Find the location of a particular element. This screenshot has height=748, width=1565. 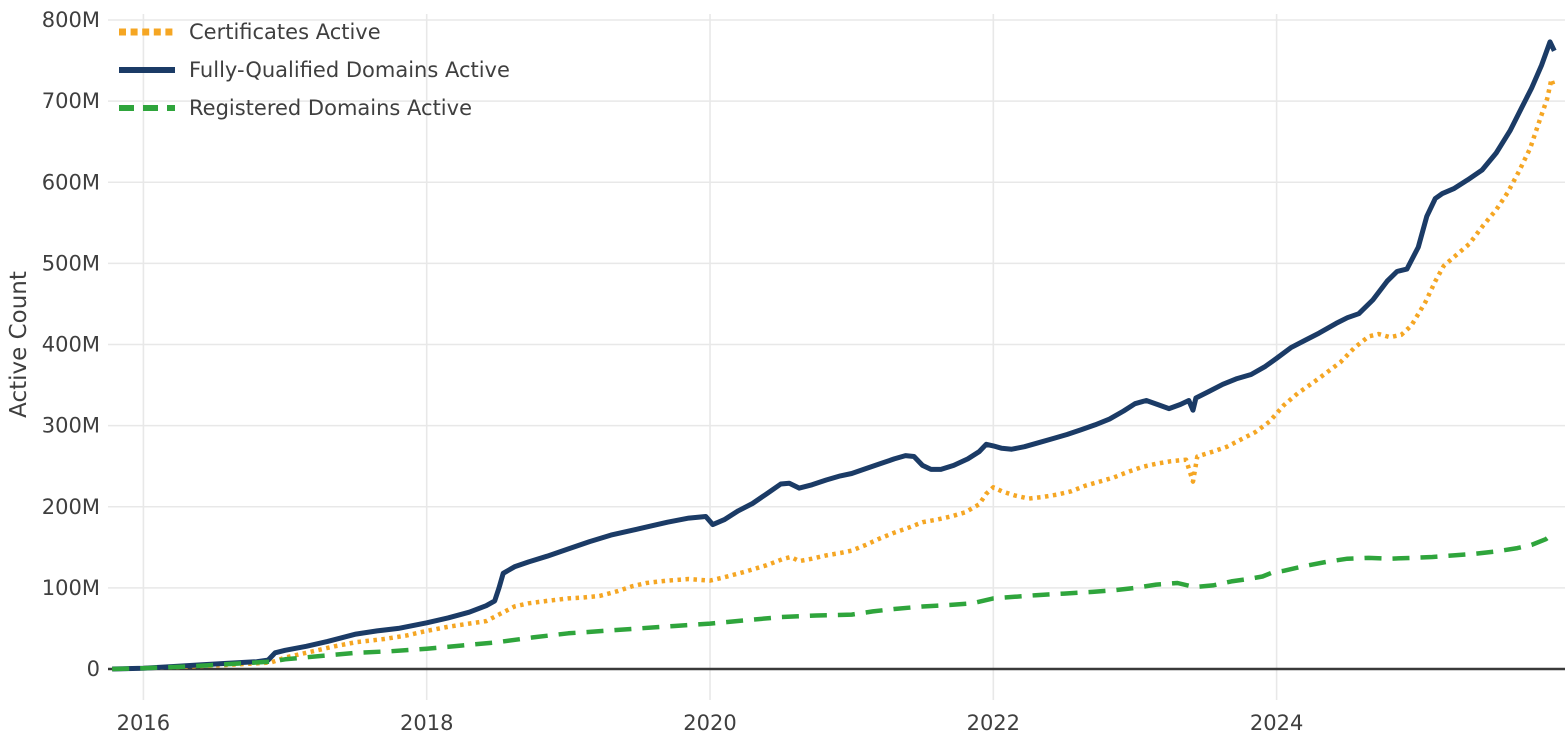

svg-text: 500M is located at coordinates (71, 263).